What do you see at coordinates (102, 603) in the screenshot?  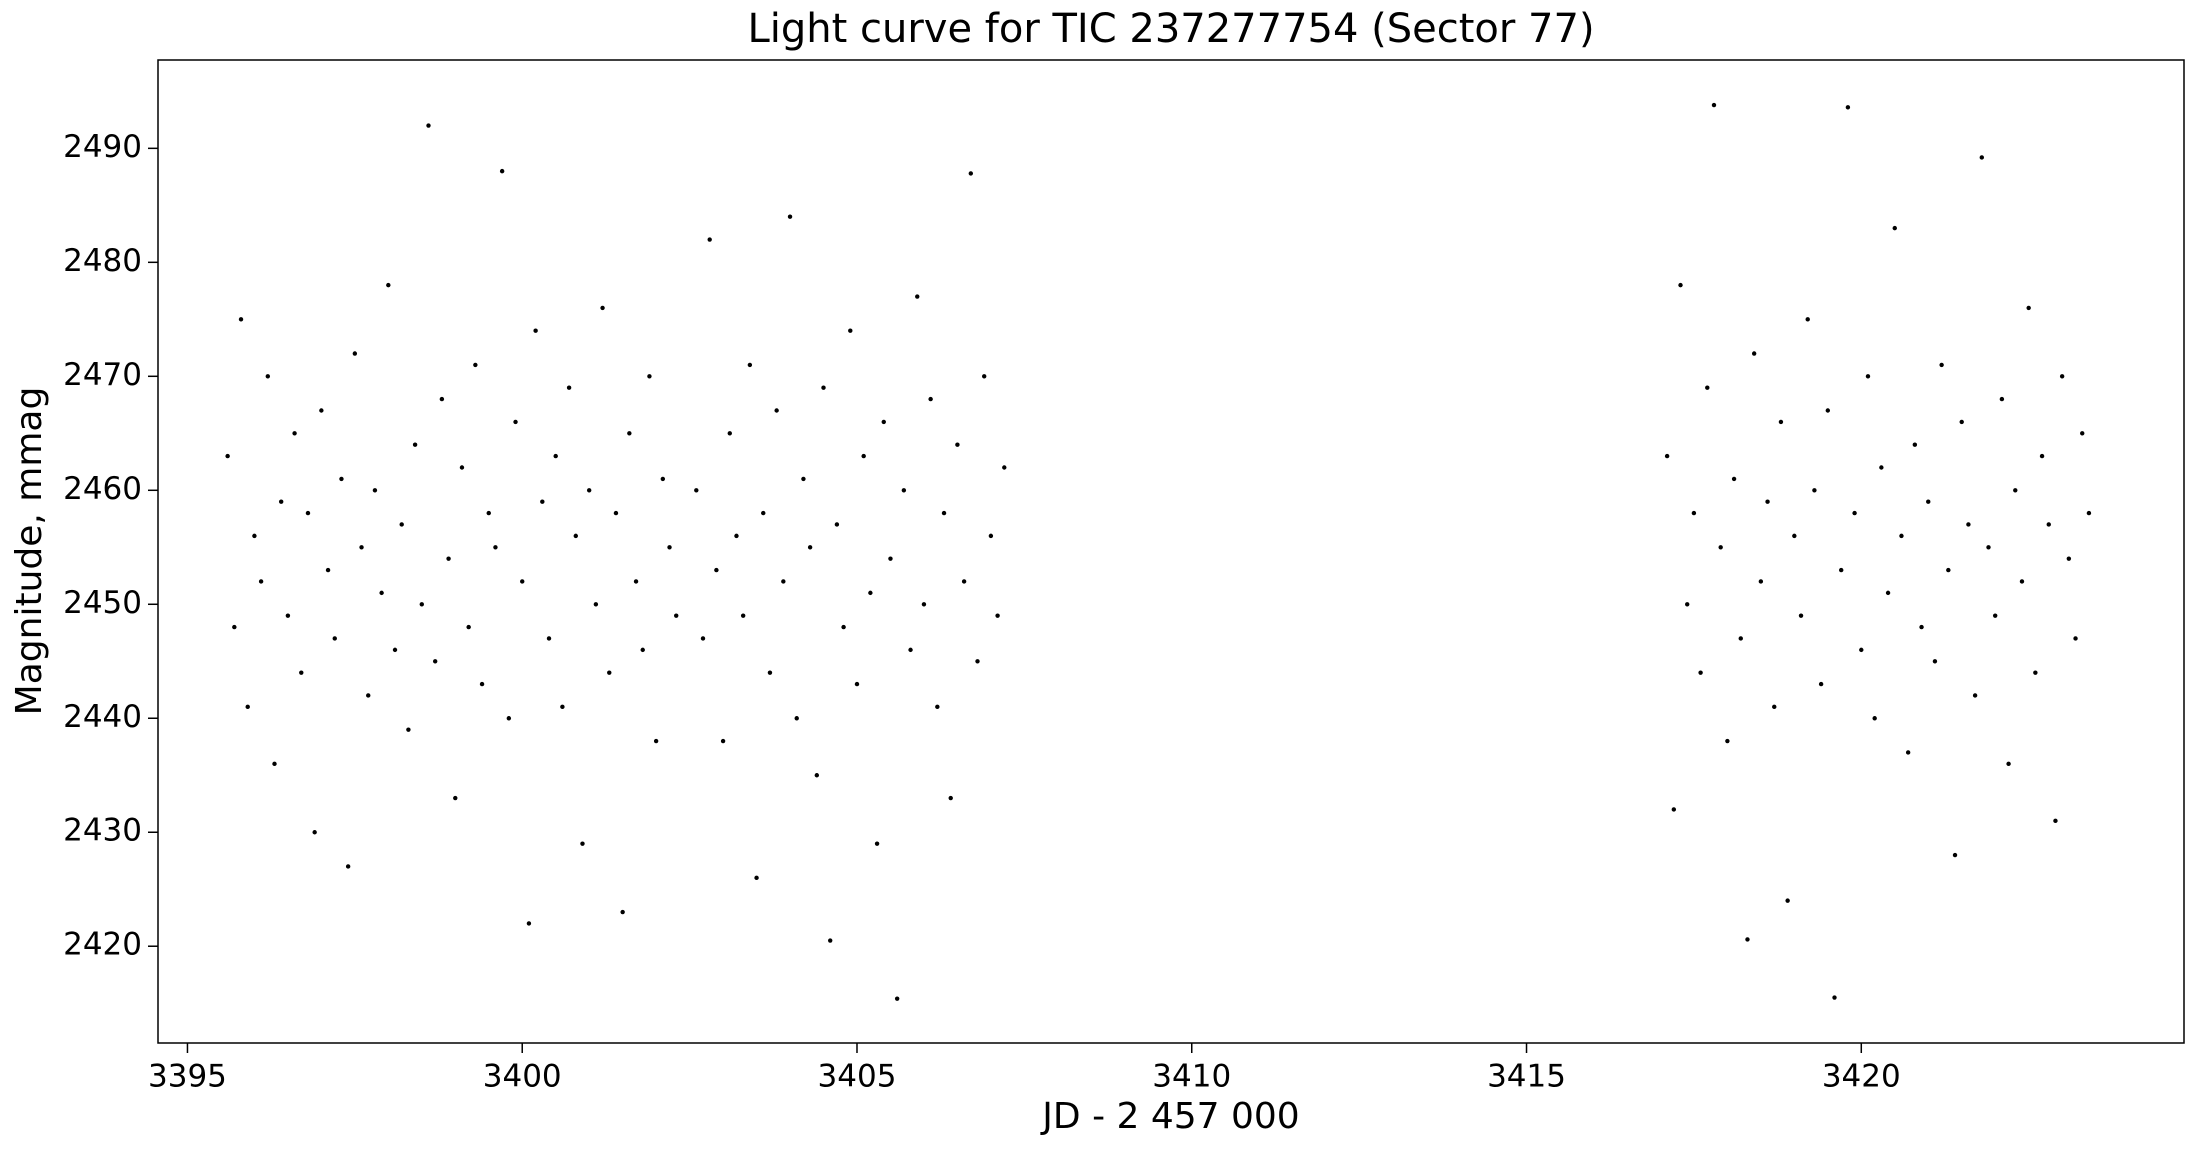 I see `y-tick-label: 2450` at bounding box center [102, 603].